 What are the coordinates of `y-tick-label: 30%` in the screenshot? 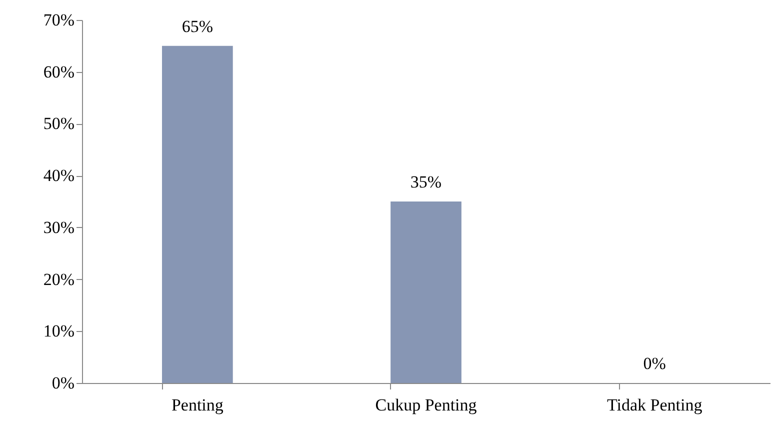 It's located at (58, 227).